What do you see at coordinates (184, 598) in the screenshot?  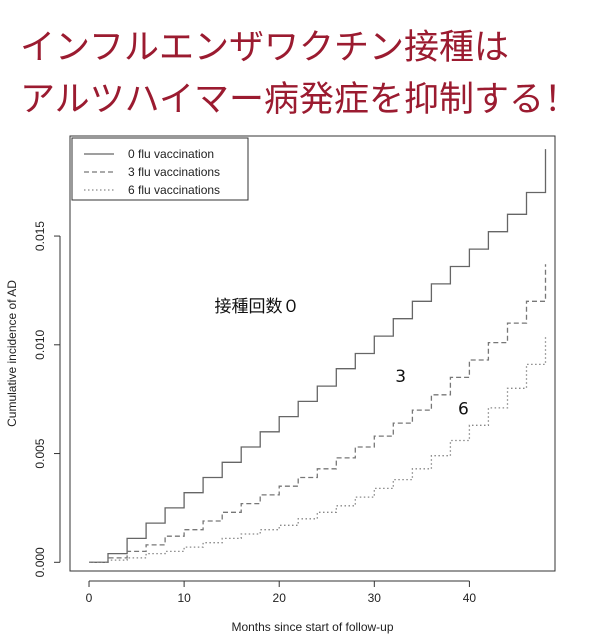 I see `x-tick-label: 10` at bounding box center [184, 598].